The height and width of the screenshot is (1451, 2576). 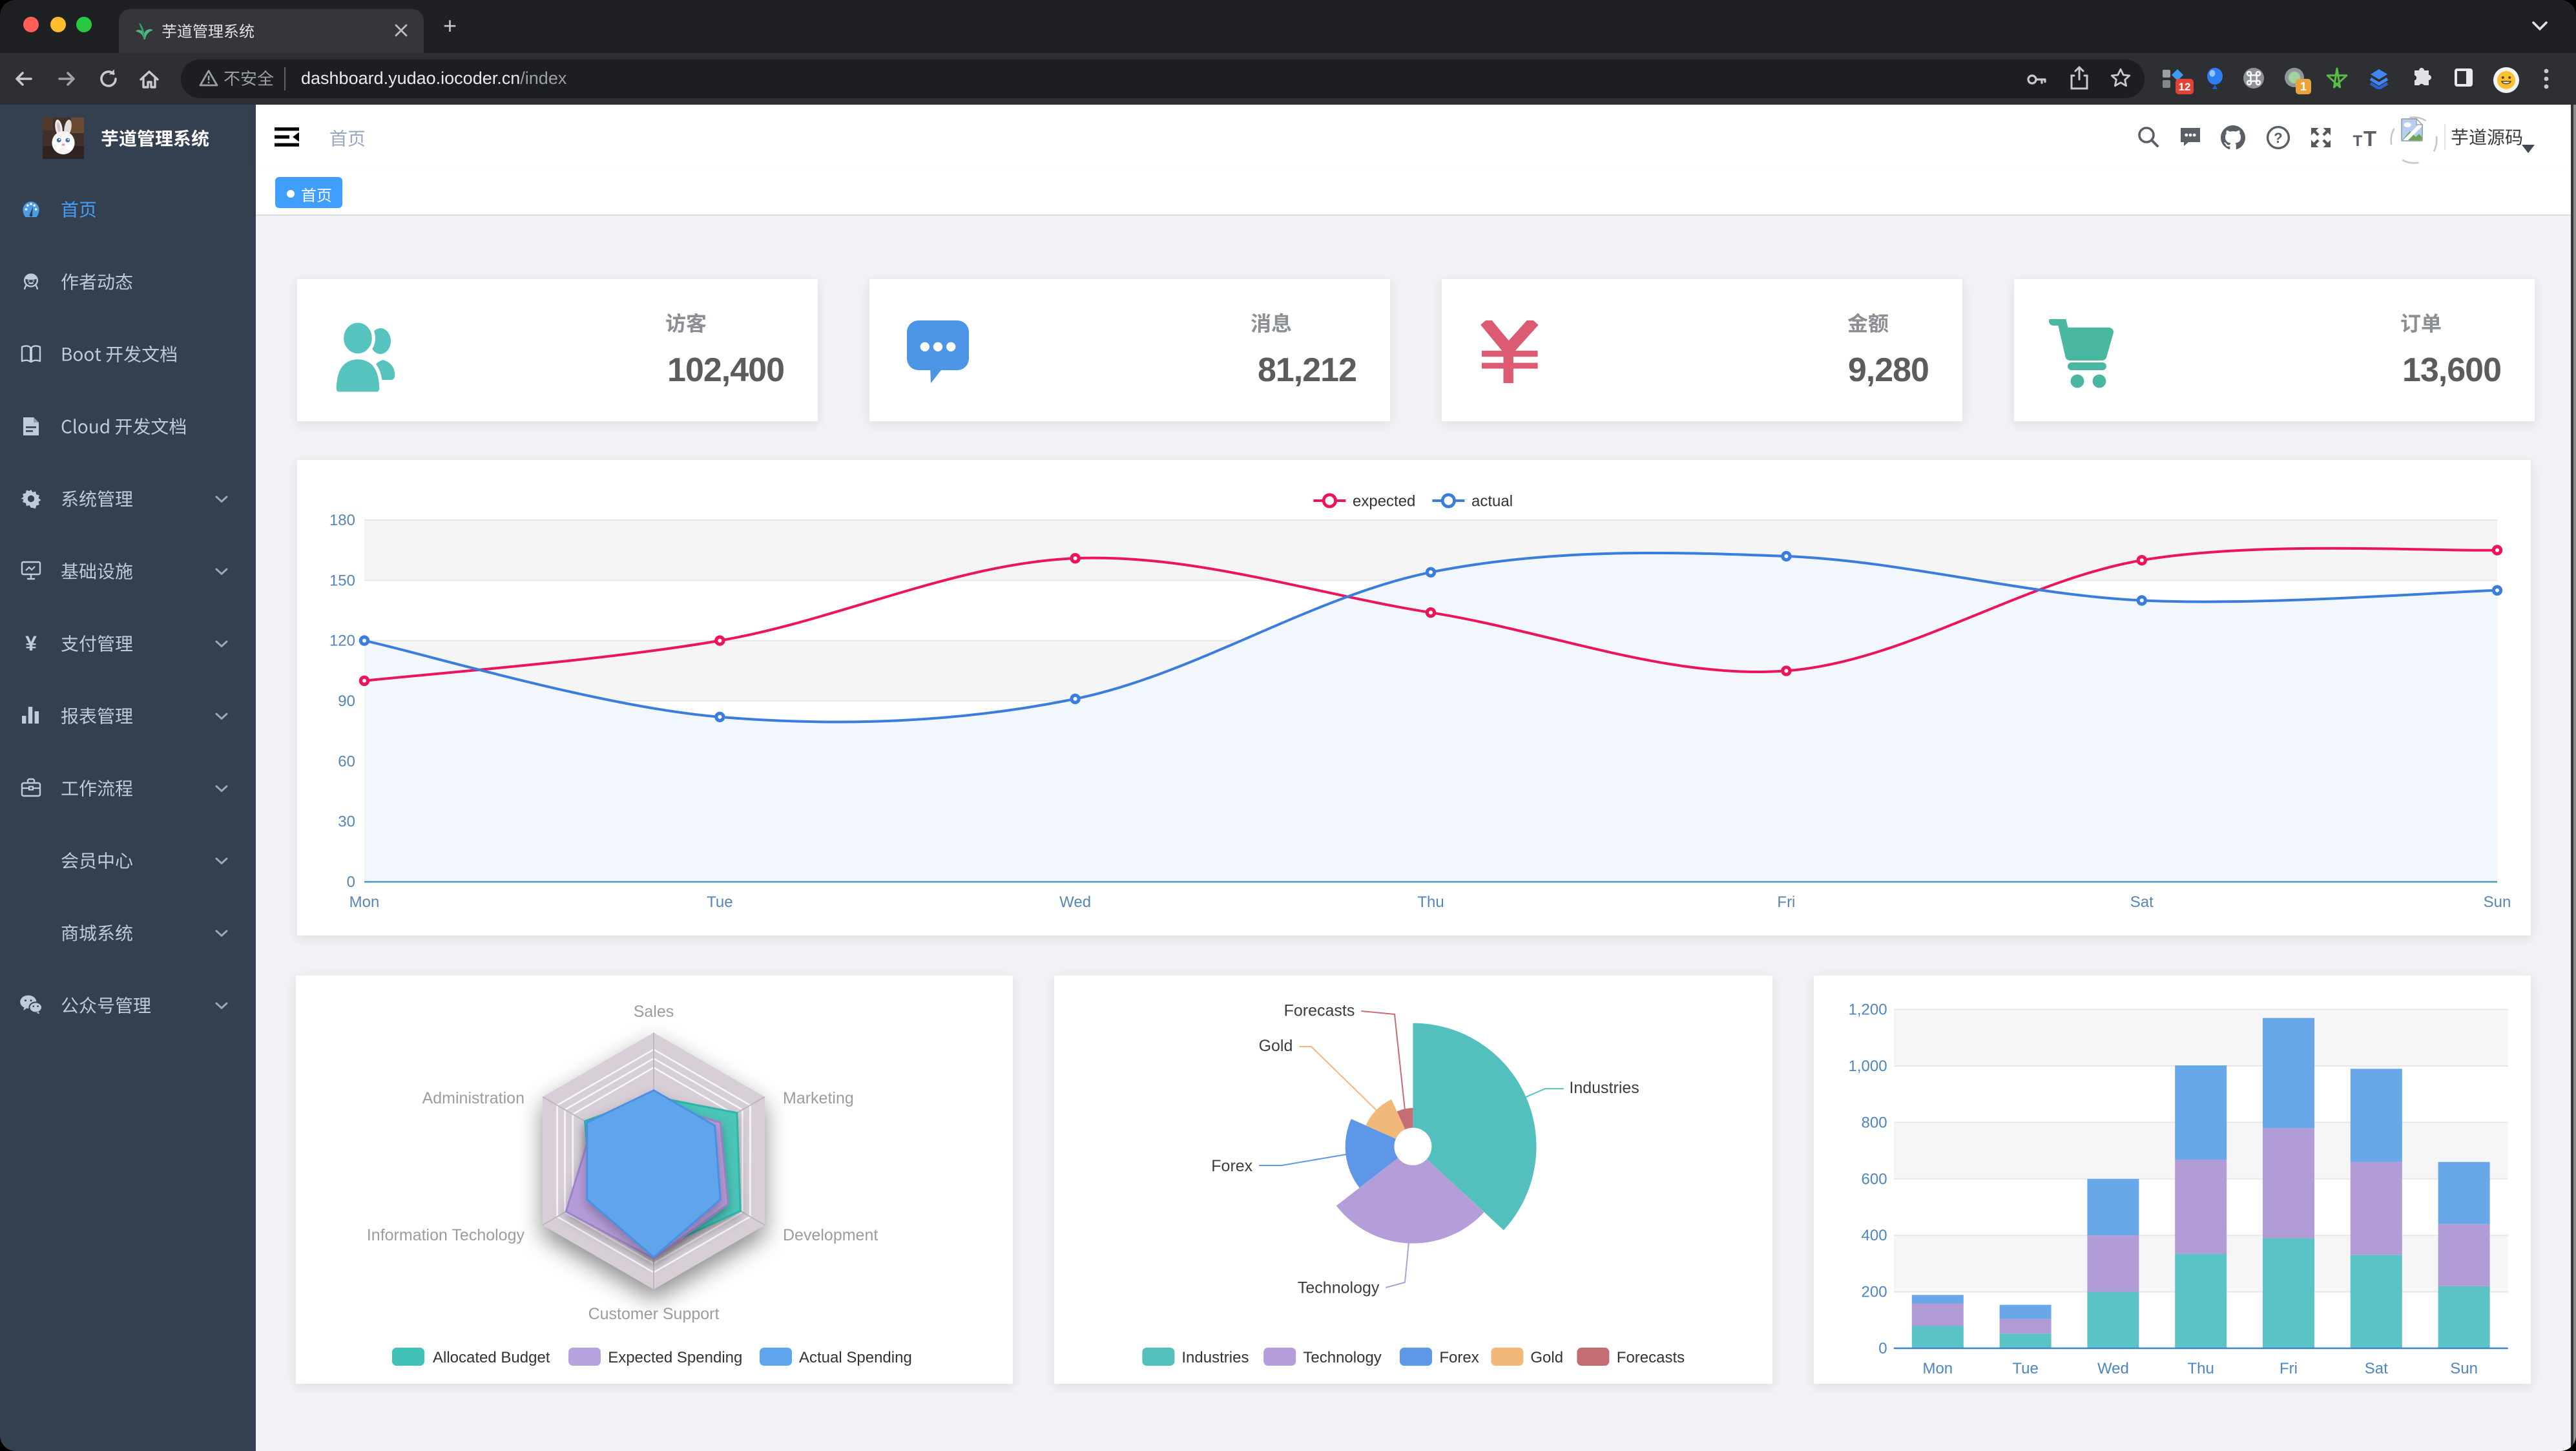 What do you see at coordinates (1867, 1009) in the screenshot?
I see `svg-text: 1,200` at bounding box center [1867, 1009].